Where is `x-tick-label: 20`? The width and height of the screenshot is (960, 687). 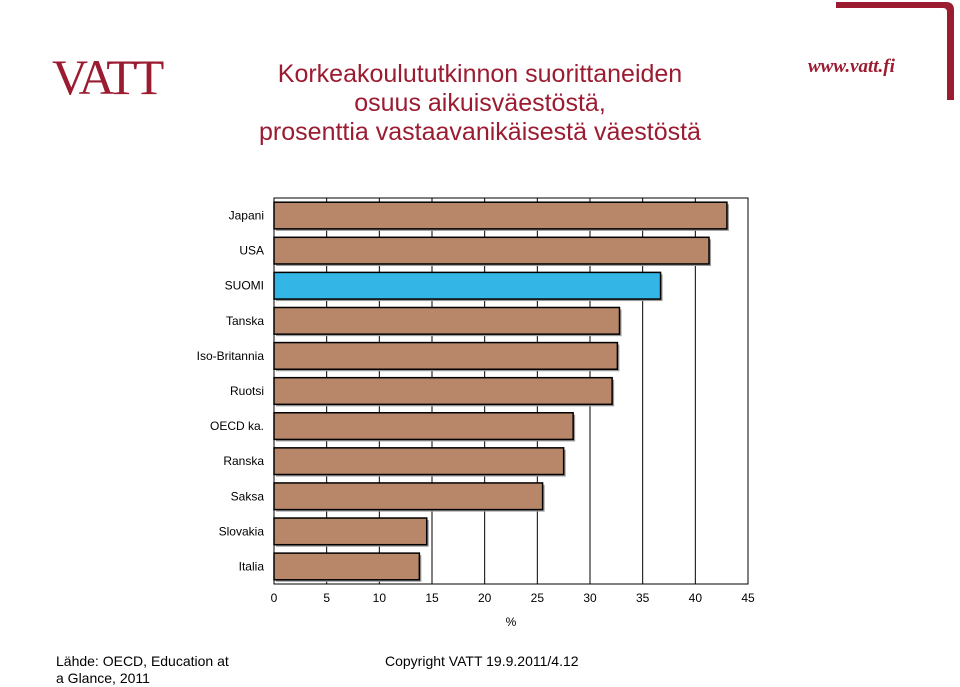
x-tick-label: 20 is located at coordinates (485, 598).